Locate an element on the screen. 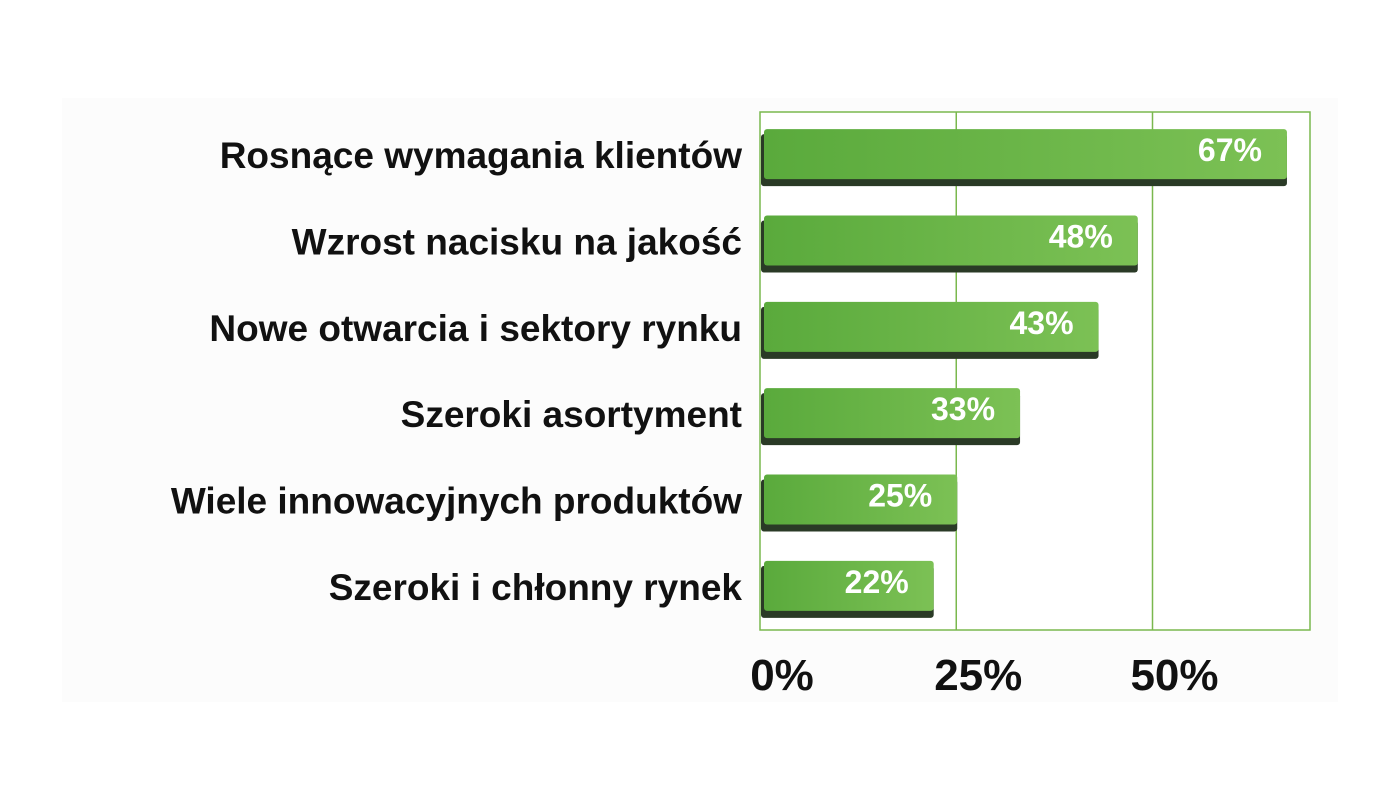 This screenshot has height=800, width=1400. x-tick-label: 0% is located at coordinates (782, 675).